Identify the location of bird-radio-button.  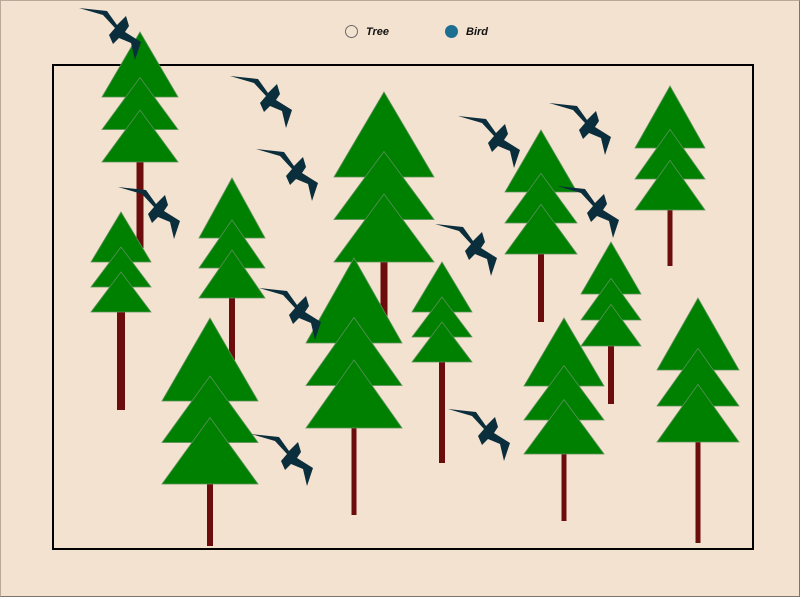
(451, 31).